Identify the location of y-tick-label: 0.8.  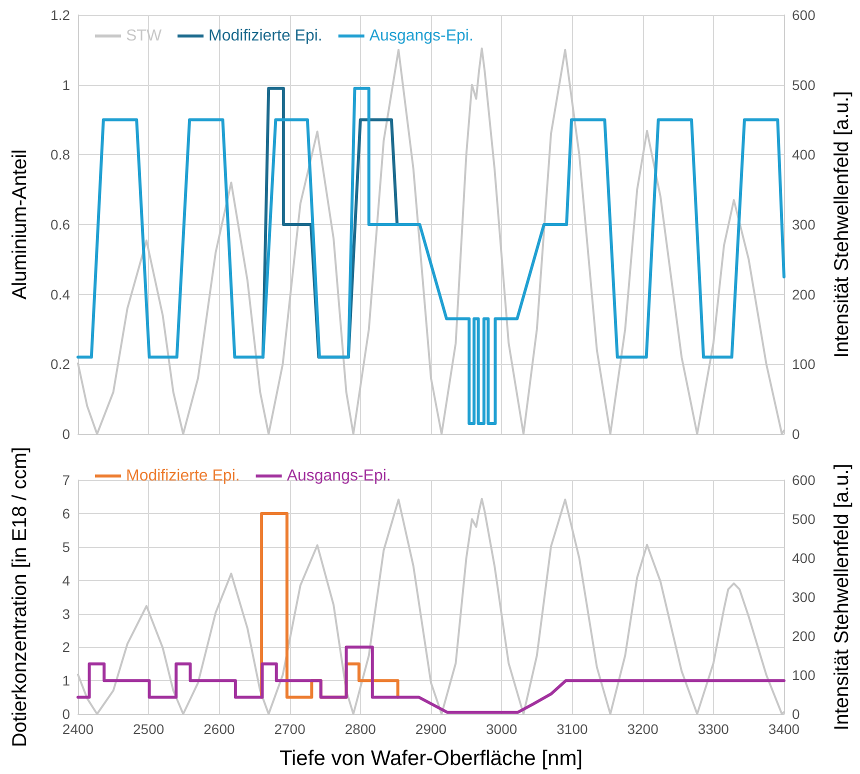
(60, 154).